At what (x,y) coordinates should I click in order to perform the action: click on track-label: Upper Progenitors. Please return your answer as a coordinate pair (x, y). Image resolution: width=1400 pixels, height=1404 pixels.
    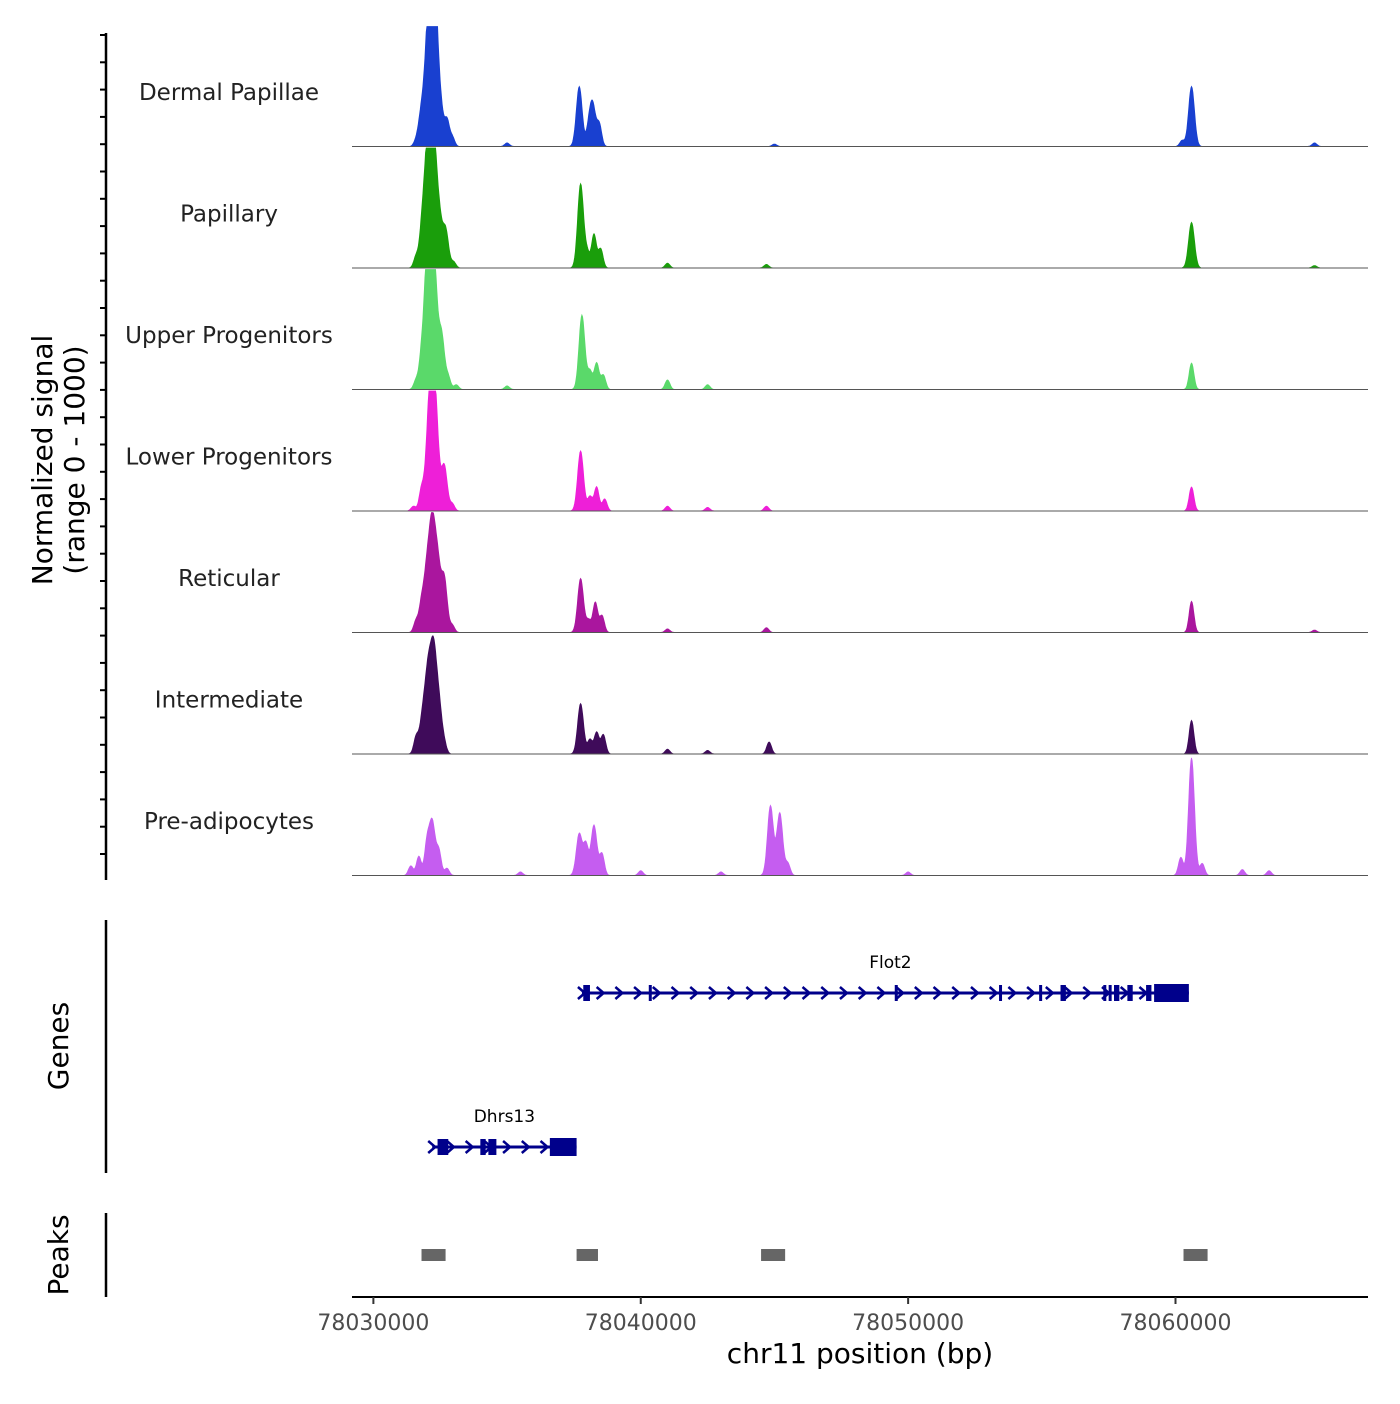
    Looking at the image, I should click on (229, 336).